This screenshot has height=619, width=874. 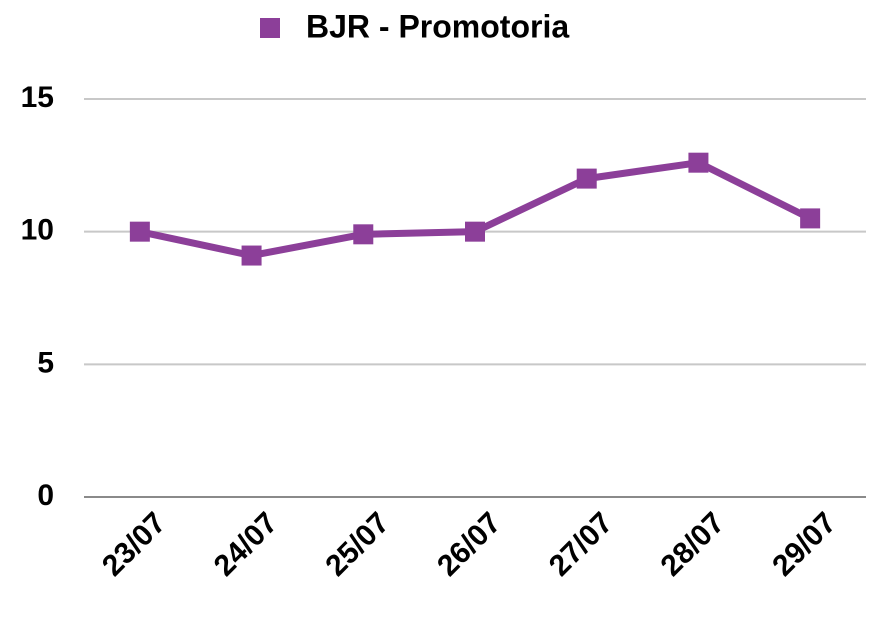 What do you see at coordinates (581, 544) in the screenshot?
I see `x-tick-label: 27/07` at bounding box center [581, 544].